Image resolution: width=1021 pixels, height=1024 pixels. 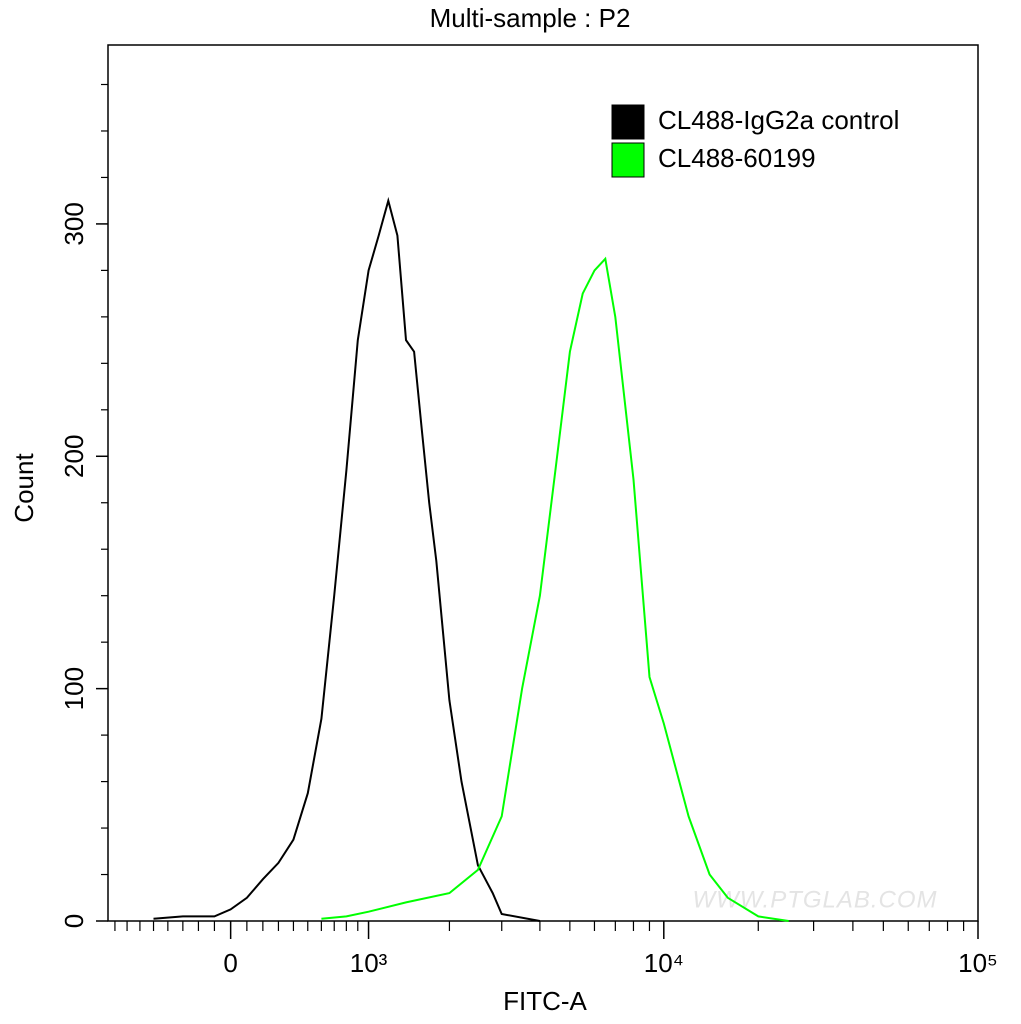 I want to click on y-tick-label: 0, so click(x=74, y=921).